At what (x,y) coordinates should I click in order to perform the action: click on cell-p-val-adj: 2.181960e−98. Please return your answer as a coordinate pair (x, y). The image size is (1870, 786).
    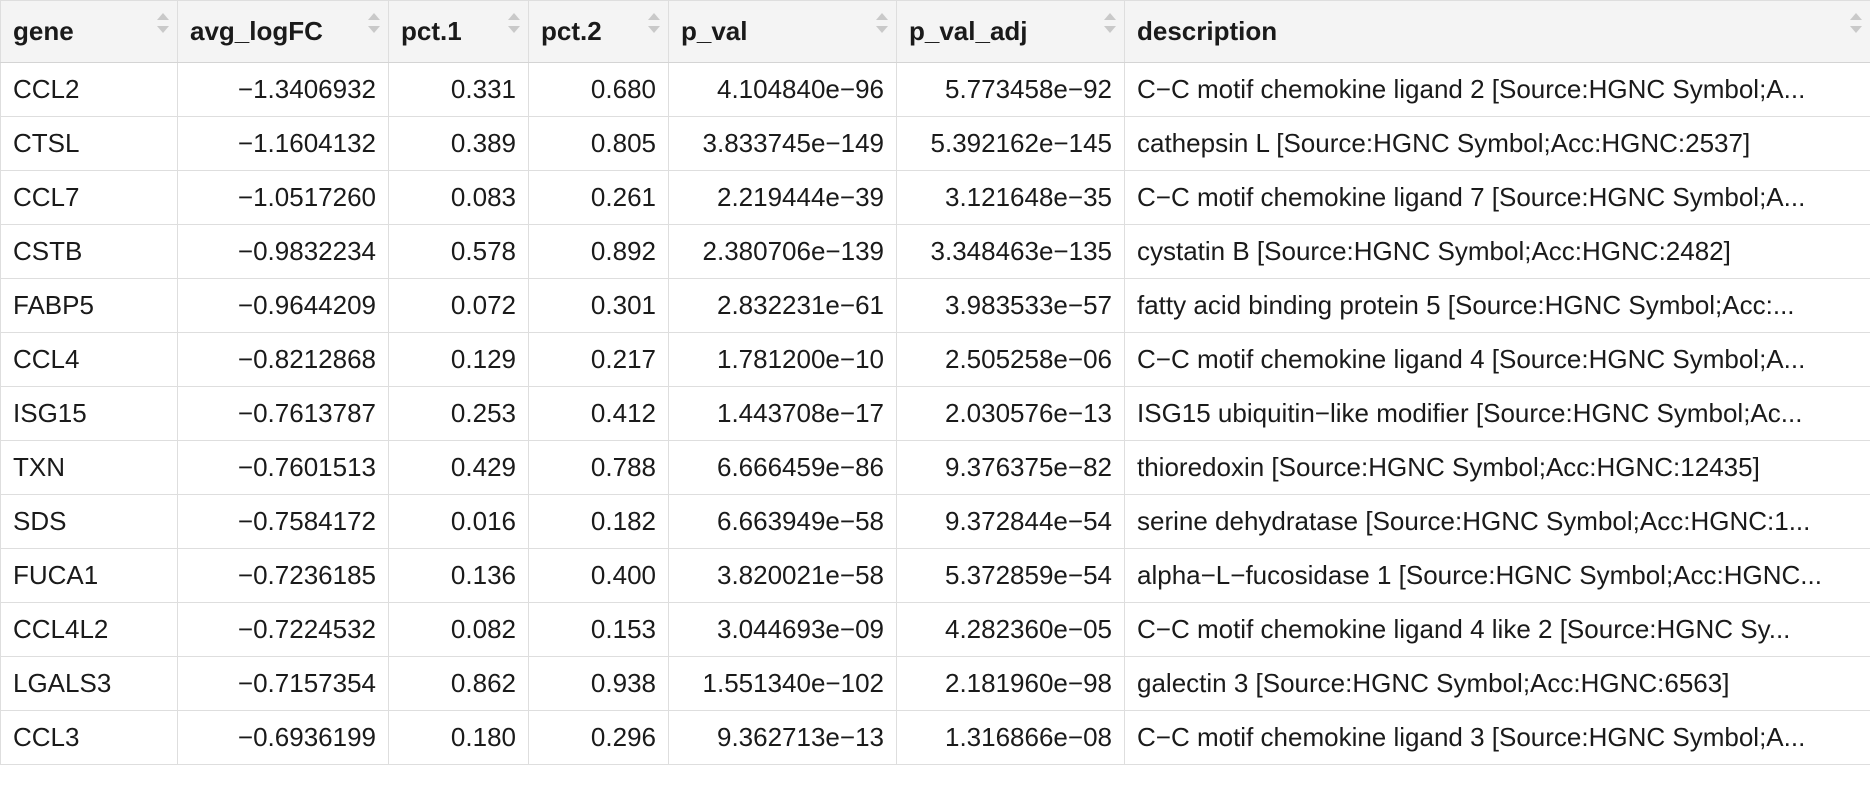
    Looking at the image, I should click on (1010, 683).